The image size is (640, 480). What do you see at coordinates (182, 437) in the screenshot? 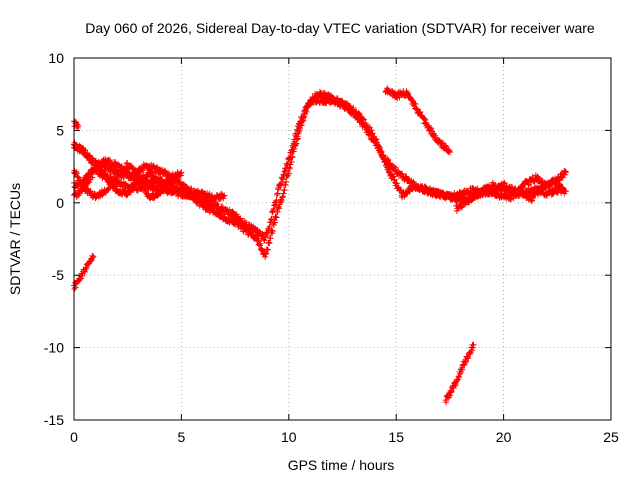
I see `x-tick-label: 5` at bounding box center [182, 437].